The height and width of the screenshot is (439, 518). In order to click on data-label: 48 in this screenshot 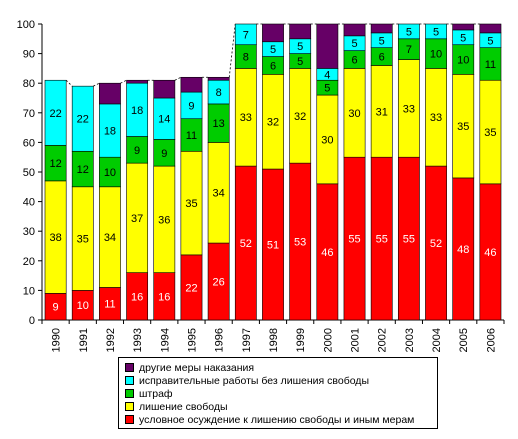, I will do `click(463, 250)`.